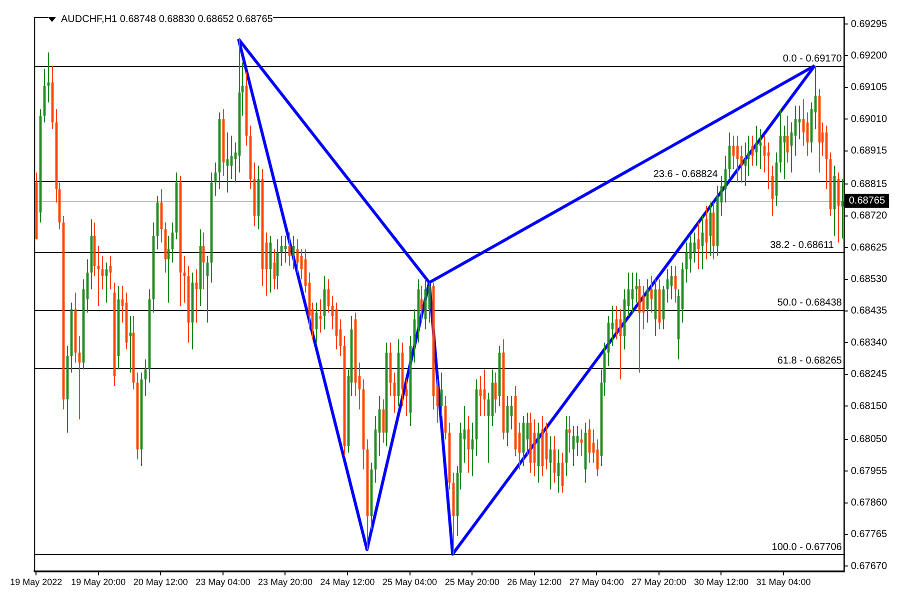  I want to click on y-tick-label: 0.68150, so click(869, 406).